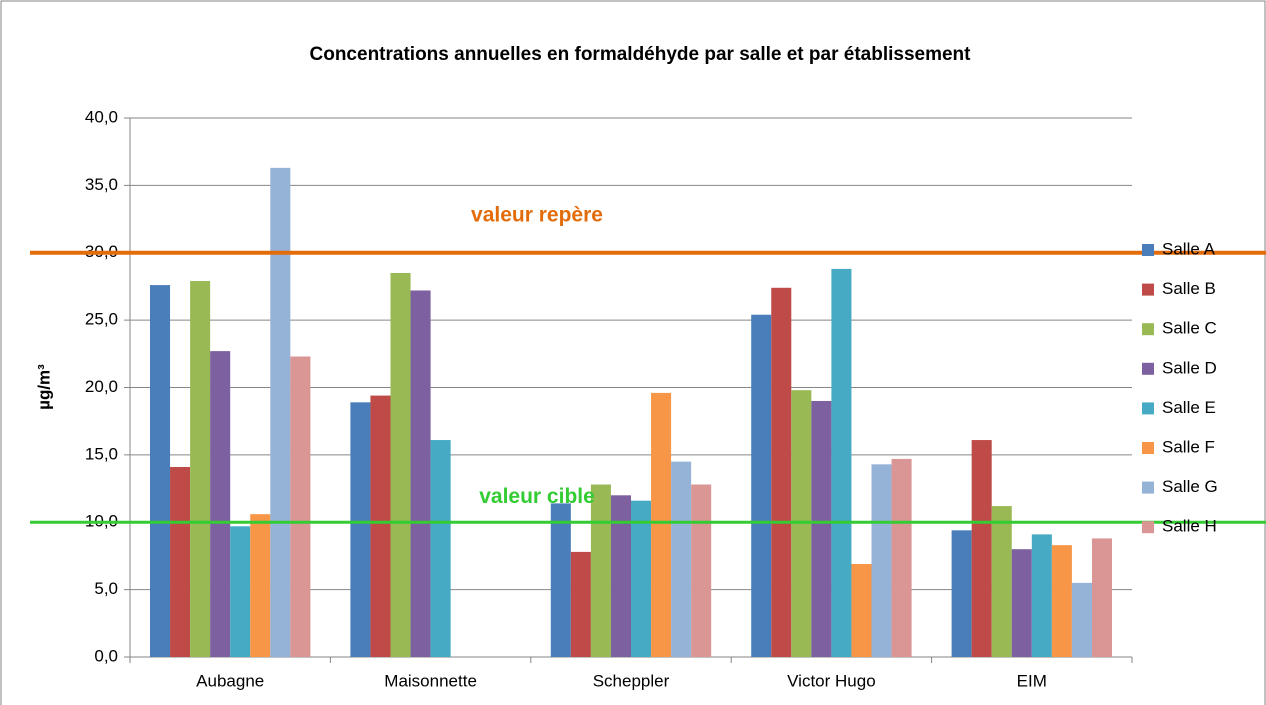 This screenshot has width=1266, height=705. Describe the element at coordinates (101, 116) in the screenshot. I see `y-tick-label: 40,0` at that location.